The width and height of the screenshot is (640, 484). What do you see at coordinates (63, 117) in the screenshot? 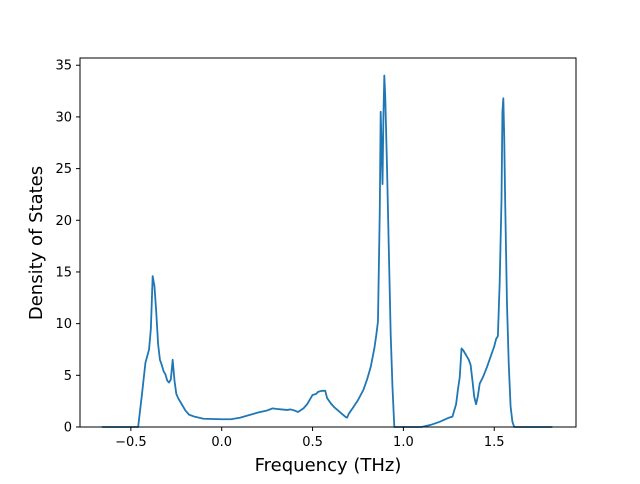
I see `y-tick-label: 30` at bounding box center [63, 117].